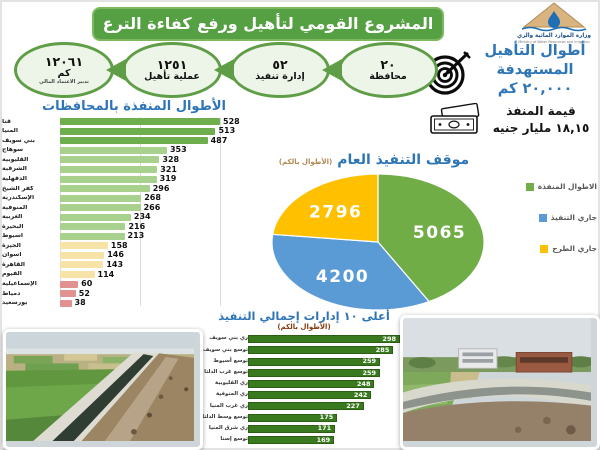 This screenshot has height=450, width=600. Describe the element at coordinates (119, 245) in the screenshot. I see `bar-value: 158` at that location.